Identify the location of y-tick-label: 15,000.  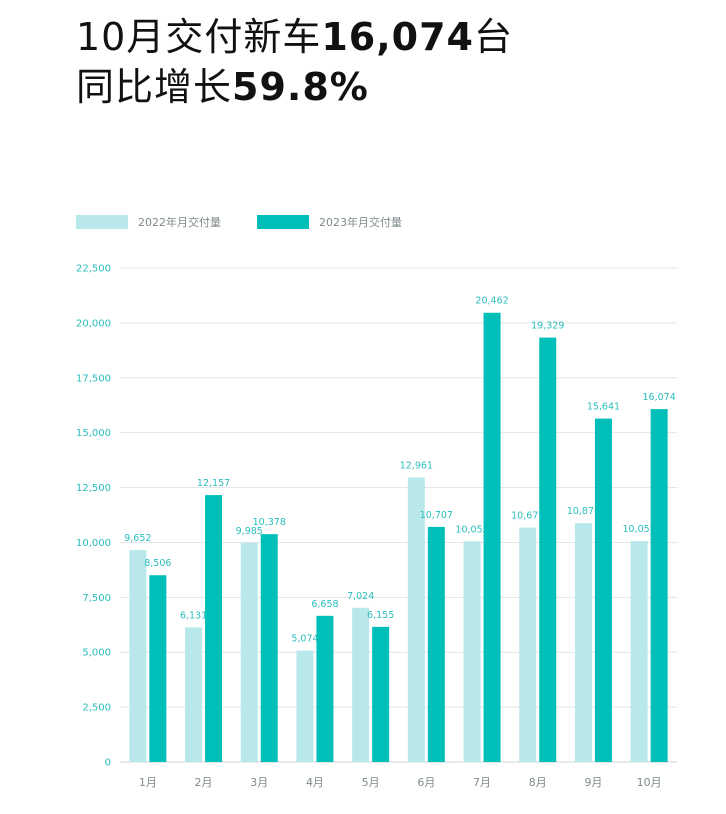
(93, 433).